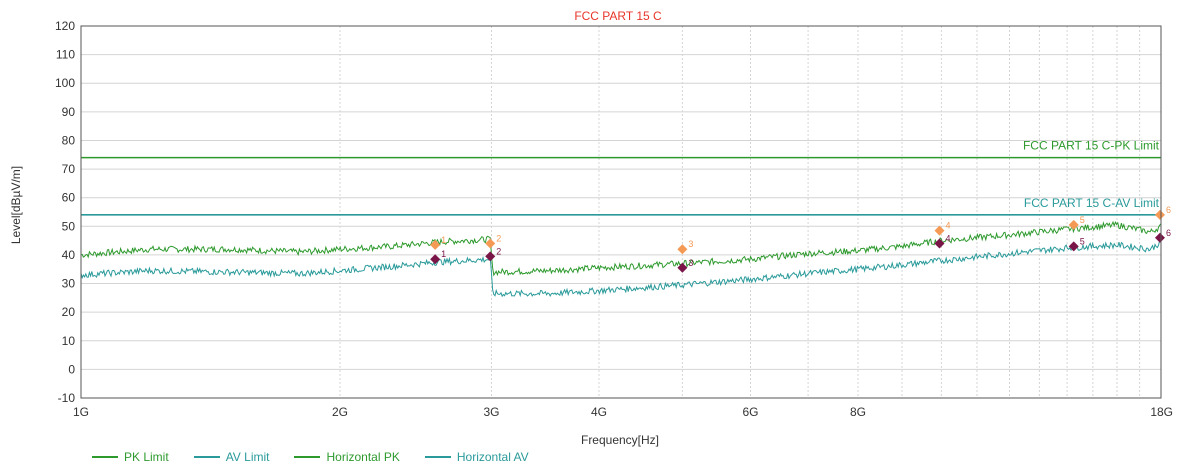  I want to click on x-tick-label: 4G, so click(599, 412).